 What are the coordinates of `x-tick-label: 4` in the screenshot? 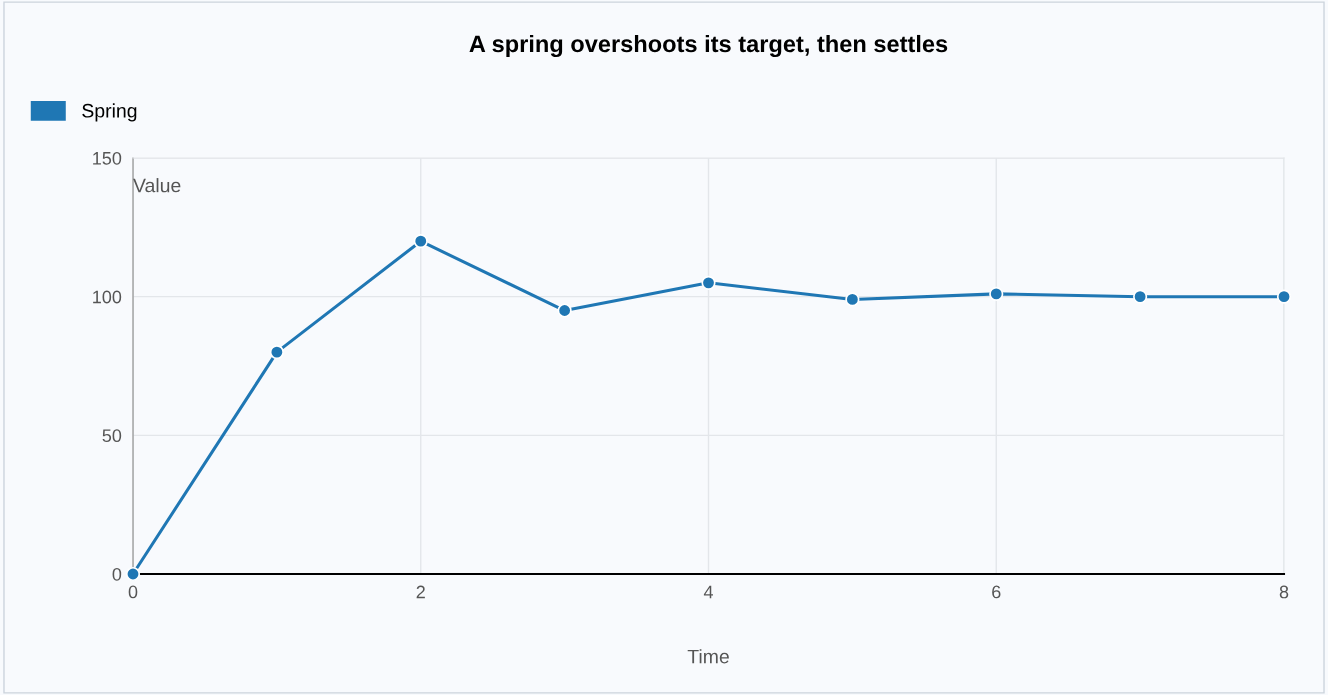 It's located at (708, 592).